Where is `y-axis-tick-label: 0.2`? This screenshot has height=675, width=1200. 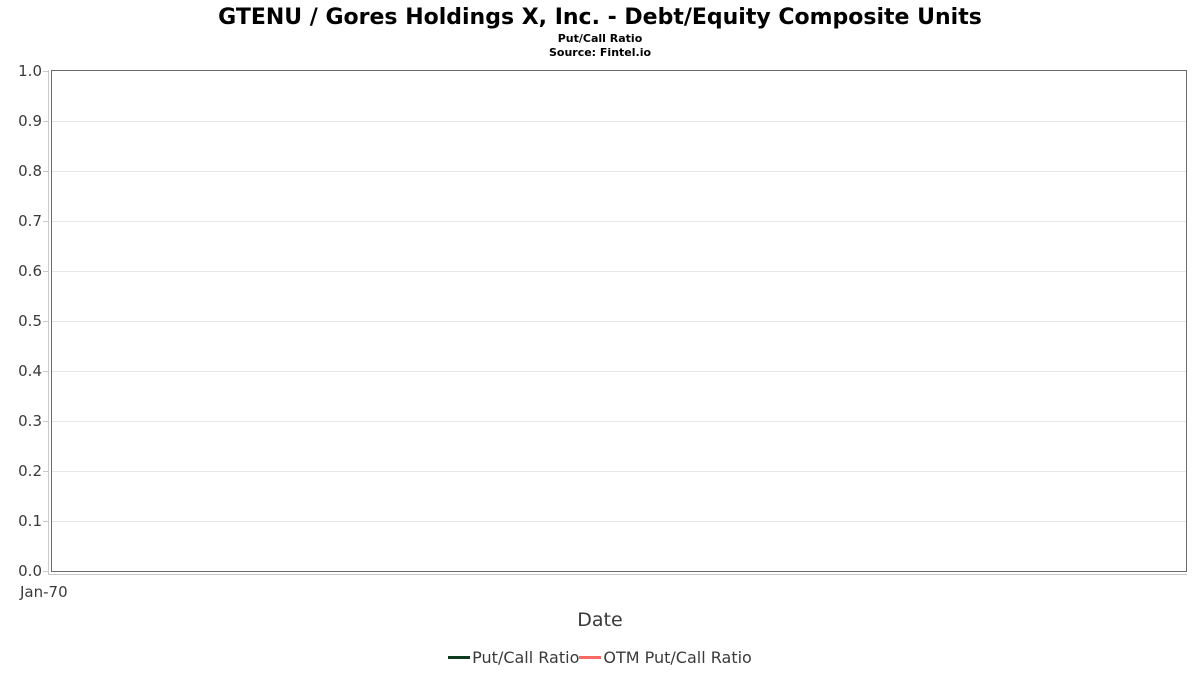 y-axis-tick-label: 0.2 is located at coordinates (30, 471).